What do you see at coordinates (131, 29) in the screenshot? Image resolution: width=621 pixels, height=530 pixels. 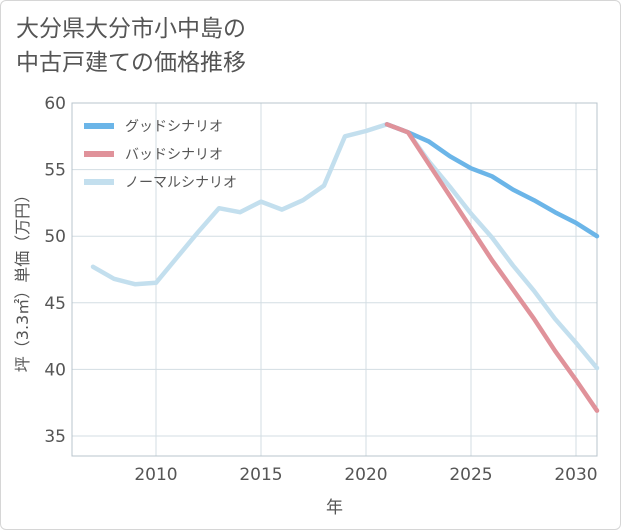 I see `chart-title-line1: 大分県大分市小中島の` at bounding box center [131, 29].